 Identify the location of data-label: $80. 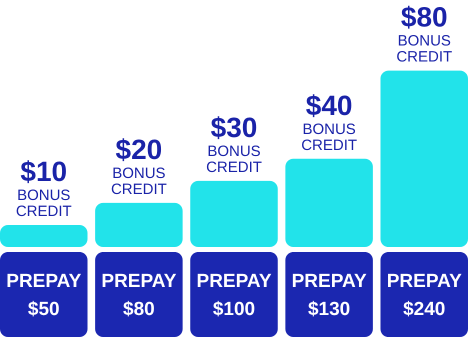
(424, 17).